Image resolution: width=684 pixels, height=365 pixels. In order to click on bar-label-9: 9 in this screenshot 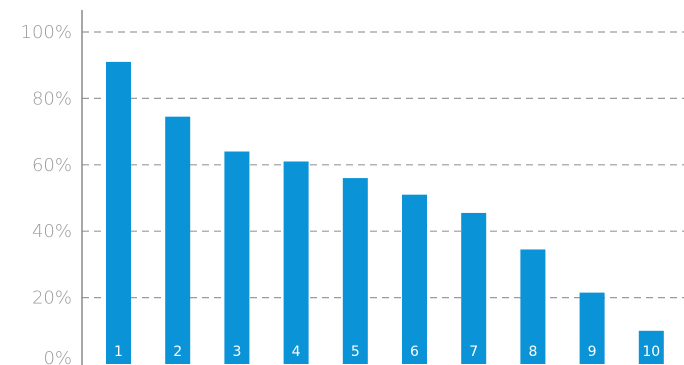, I will do `click(592, 352)`.